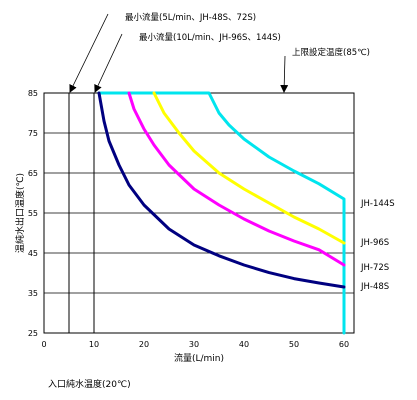 Image resolution: width=417 pixels, height=400 pixels. Describe the element at coordinates (33, 293) in the screenshot. I see `y-tick-label: 35` at that location.